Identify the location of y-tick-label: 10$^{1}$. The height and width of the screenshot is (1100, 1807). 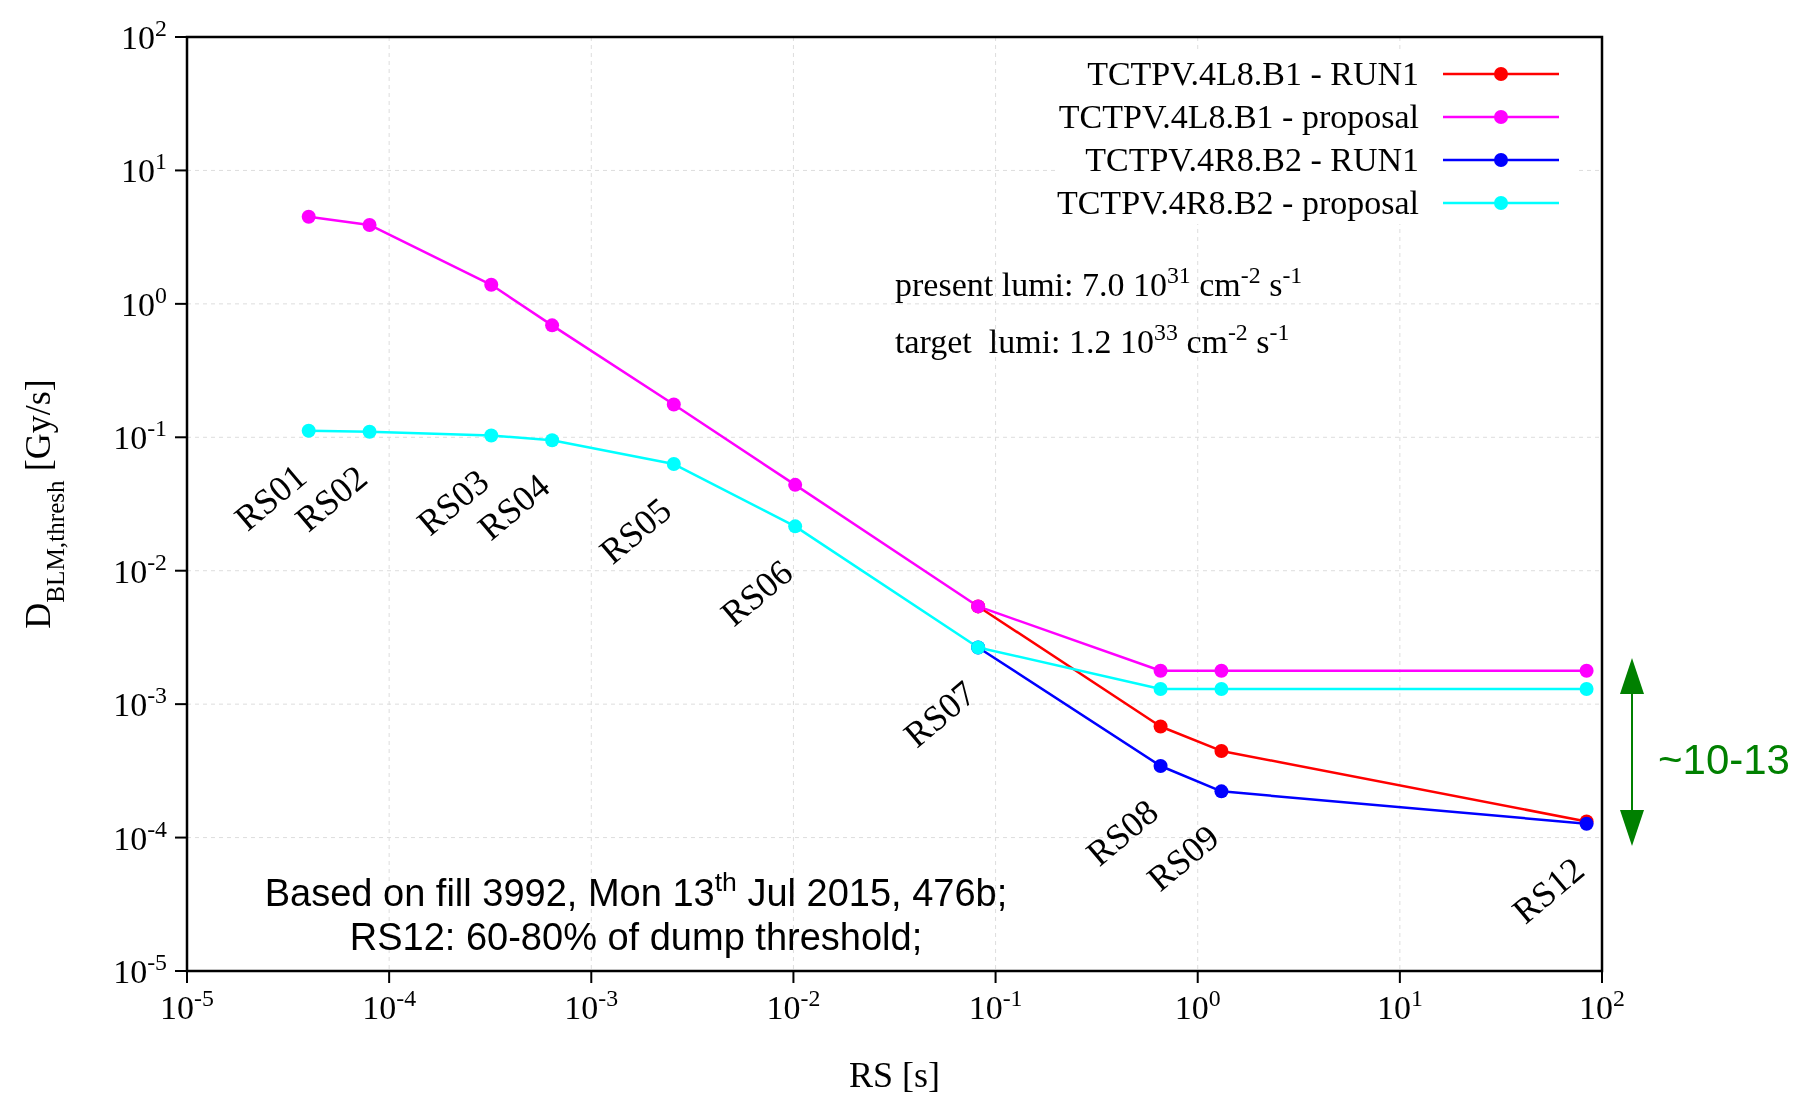
(144, 169).